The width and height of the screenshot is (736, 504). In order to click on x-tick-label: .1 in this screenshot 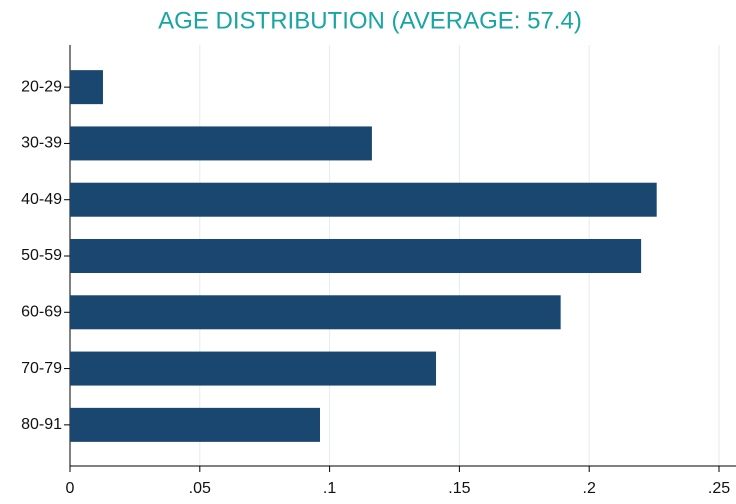, I will do `click(329, 488)`.